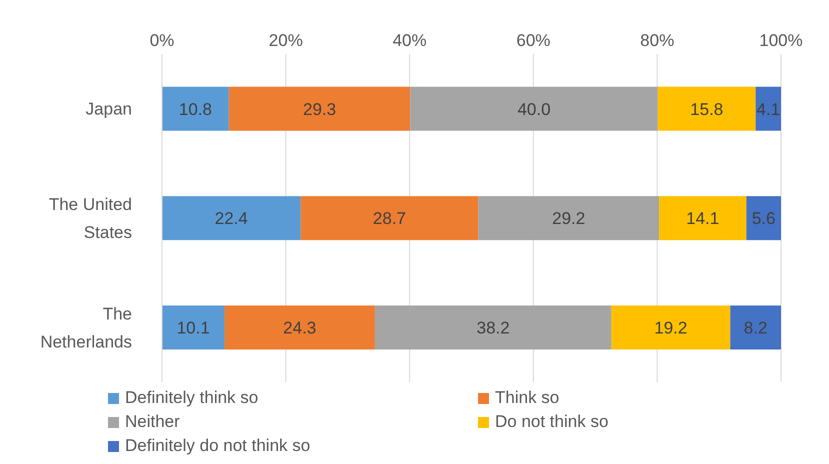  Describe the element at coordinates (90, 218) in the screenshot. I see `y-tick-label: The United States` at that location.